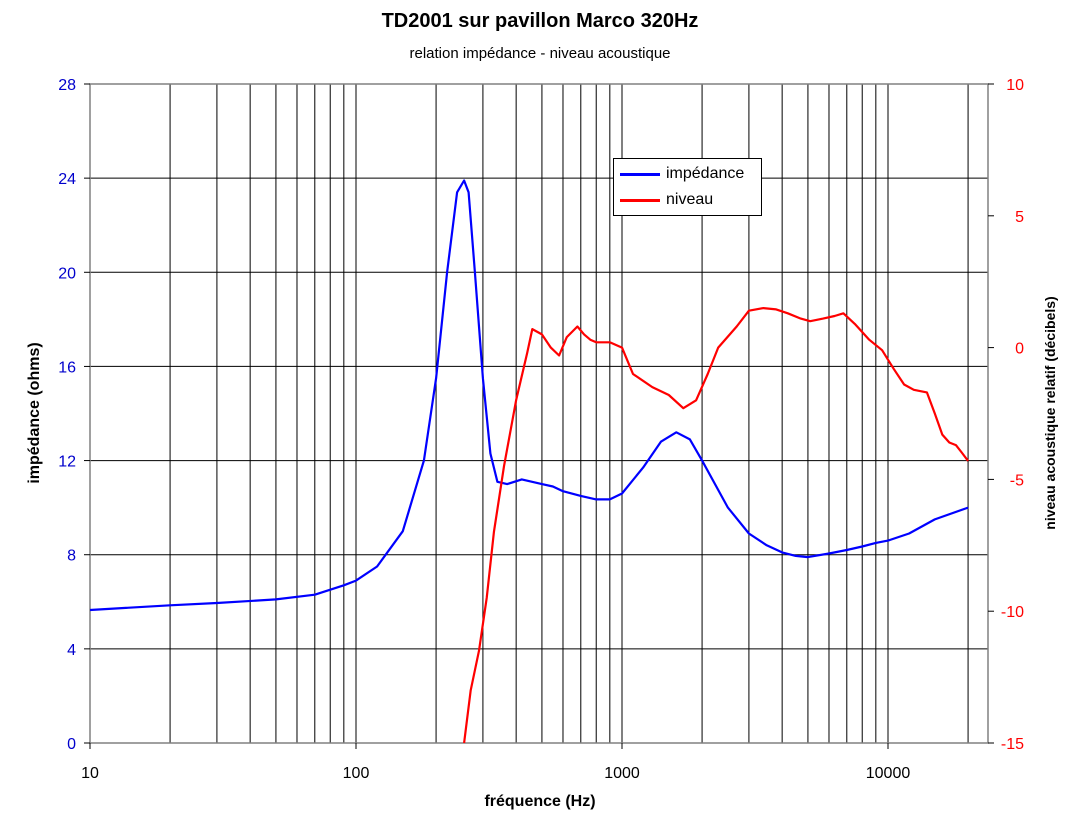 This screenshot has height=827, width=1080. Describe the element at coordinates (540, 53) in the screenshot. I see `chart-subtitle: relation impédance - niveau acoustique` at that location.